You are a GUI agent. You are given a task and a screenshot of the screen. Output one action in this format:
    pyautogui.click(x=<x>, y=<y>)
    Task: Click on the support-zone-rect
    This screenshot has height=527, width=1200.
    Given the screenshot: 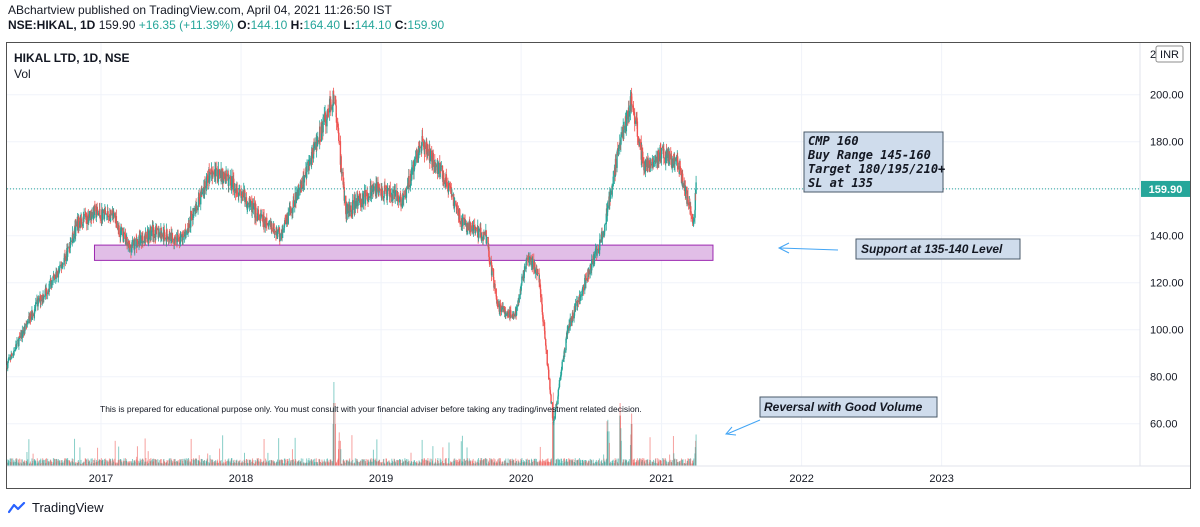 What is the action you would take?
    pyautogui.click(x=403, y=252)
    